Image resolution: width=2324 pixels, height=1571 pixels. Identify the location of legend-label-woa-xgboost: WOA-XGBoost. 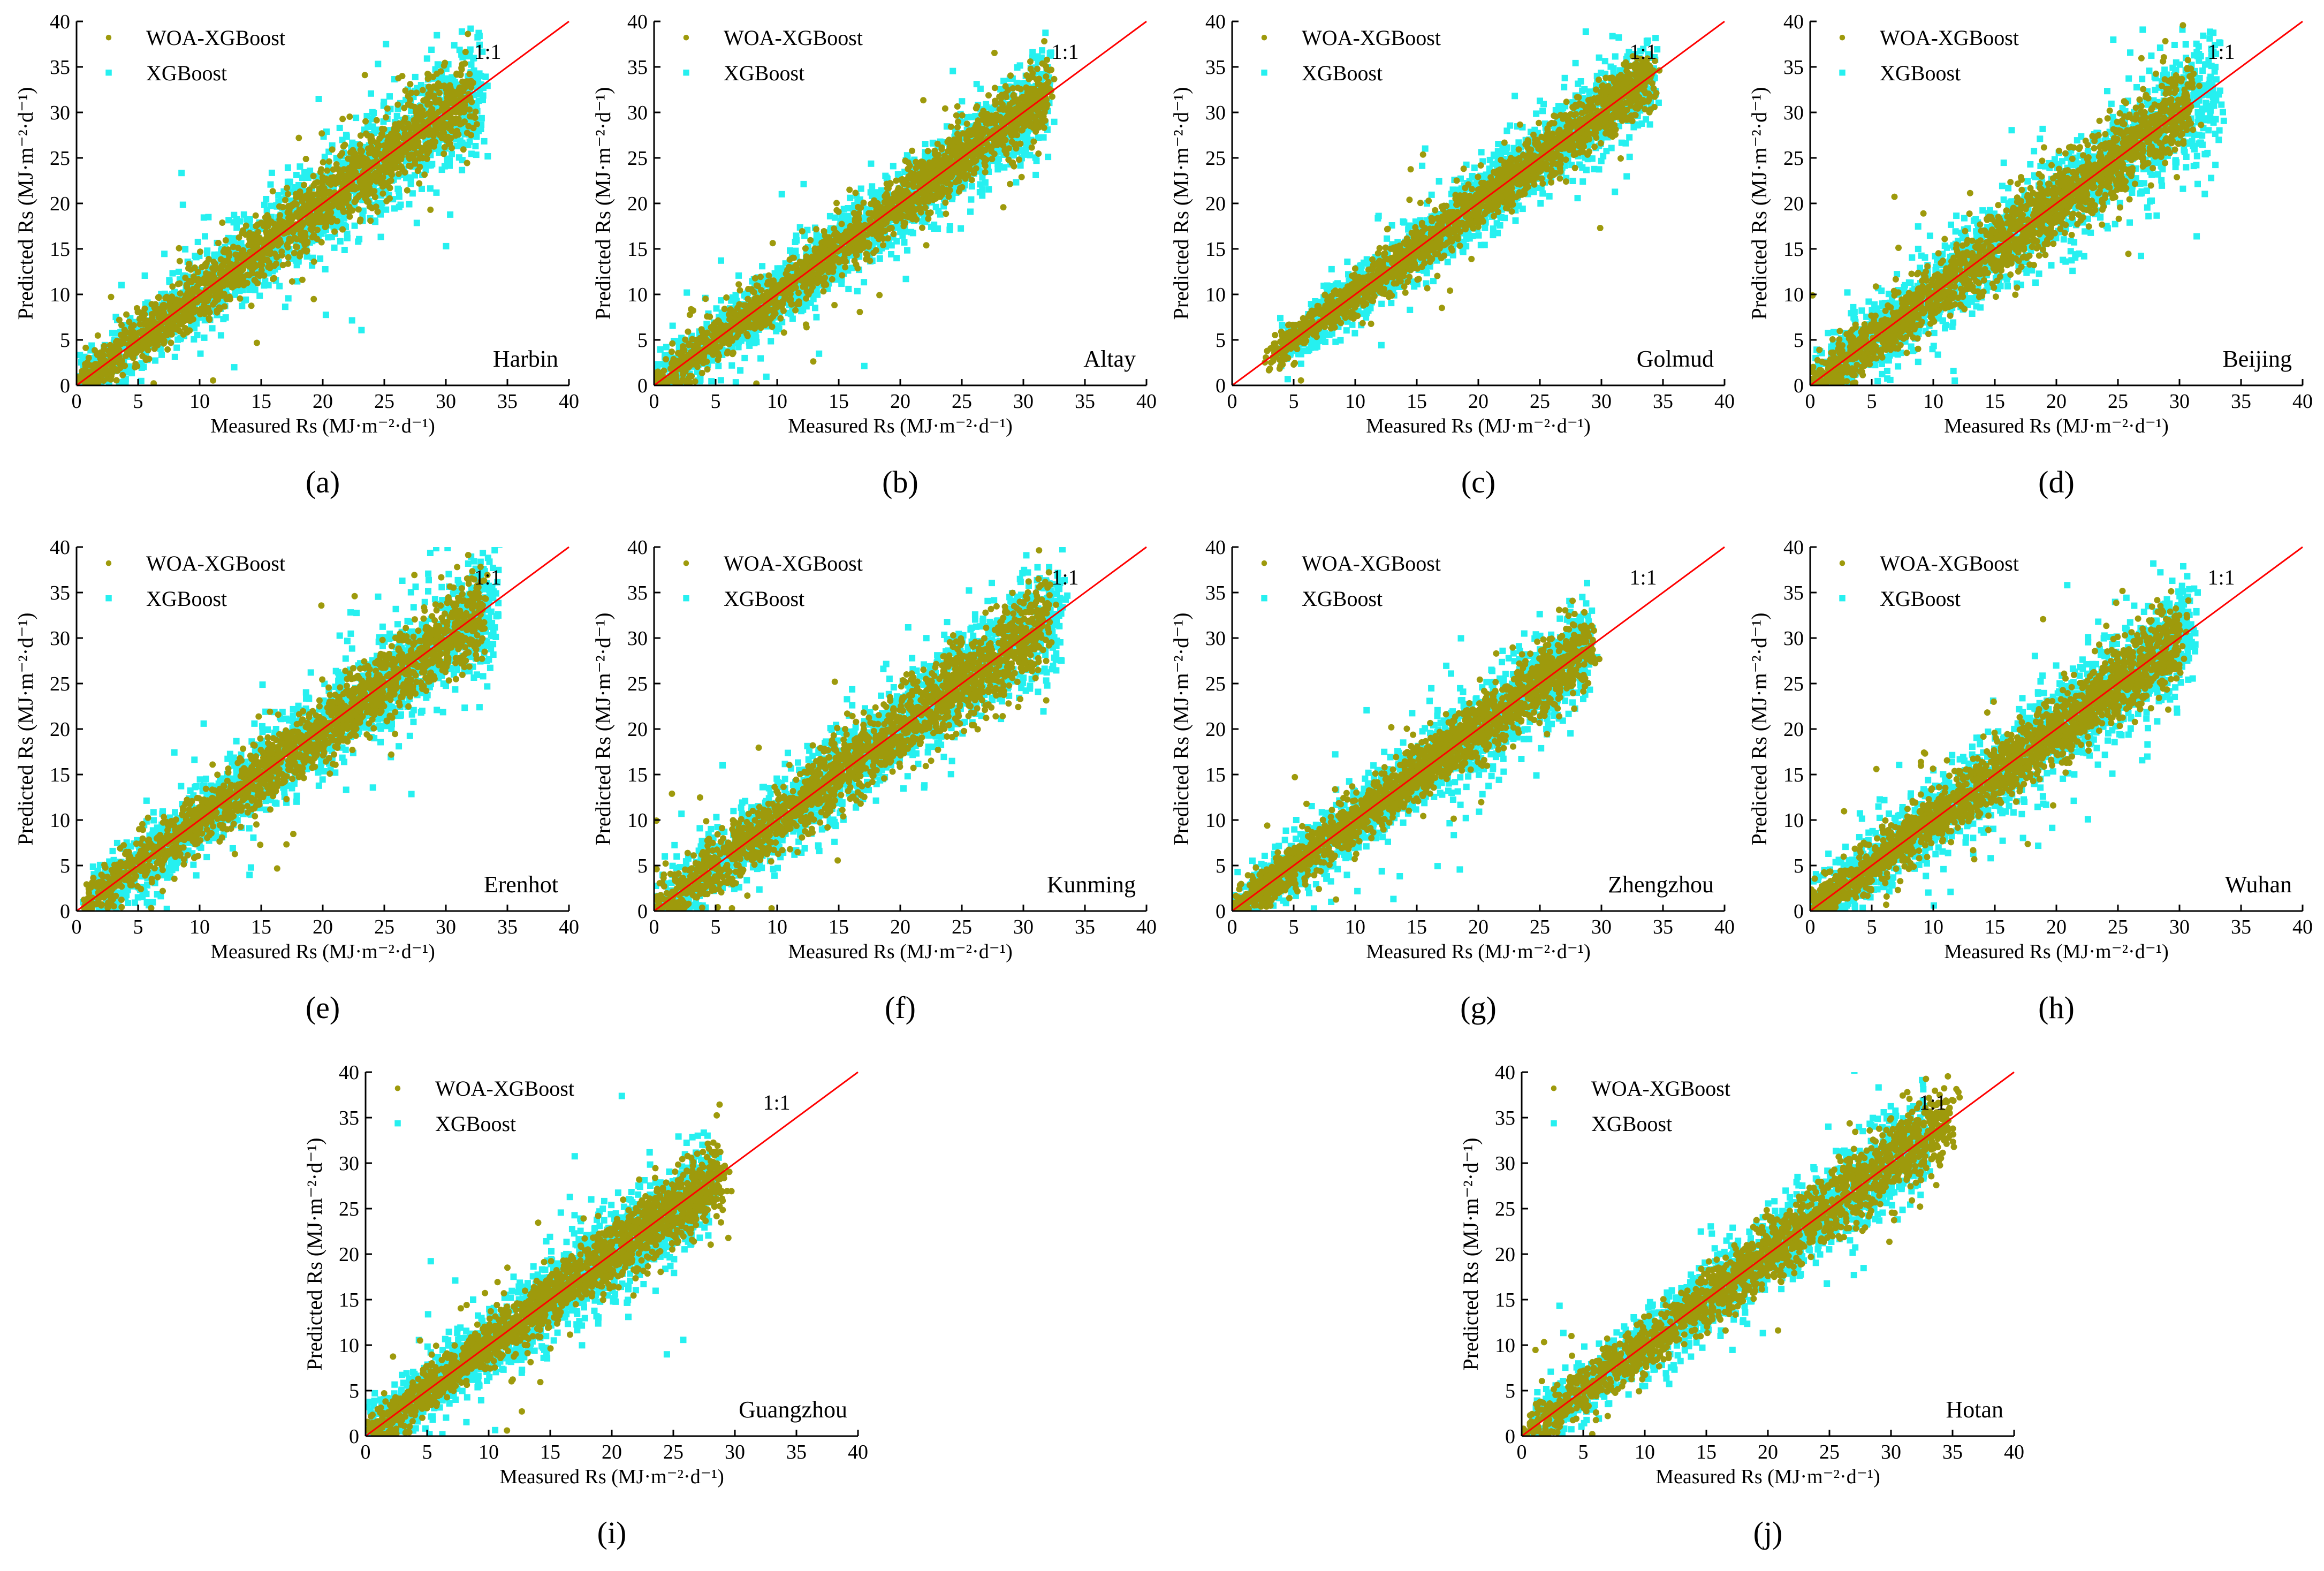
(215, 38).